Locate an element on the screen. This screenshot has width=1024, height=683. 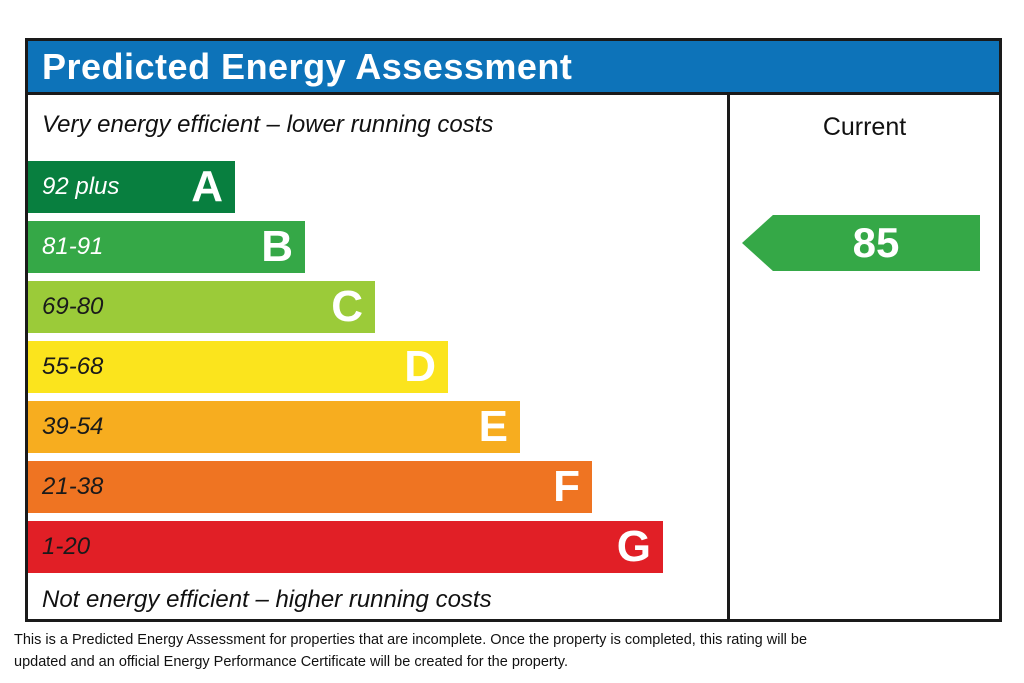
current-rating-arrow: 85 is located at coordinates (861, 243).